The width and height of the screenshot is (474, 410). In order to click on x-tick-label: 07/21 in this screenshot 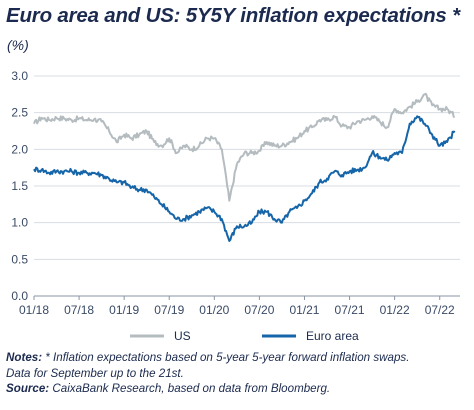, I will do `click(350, 310)`.